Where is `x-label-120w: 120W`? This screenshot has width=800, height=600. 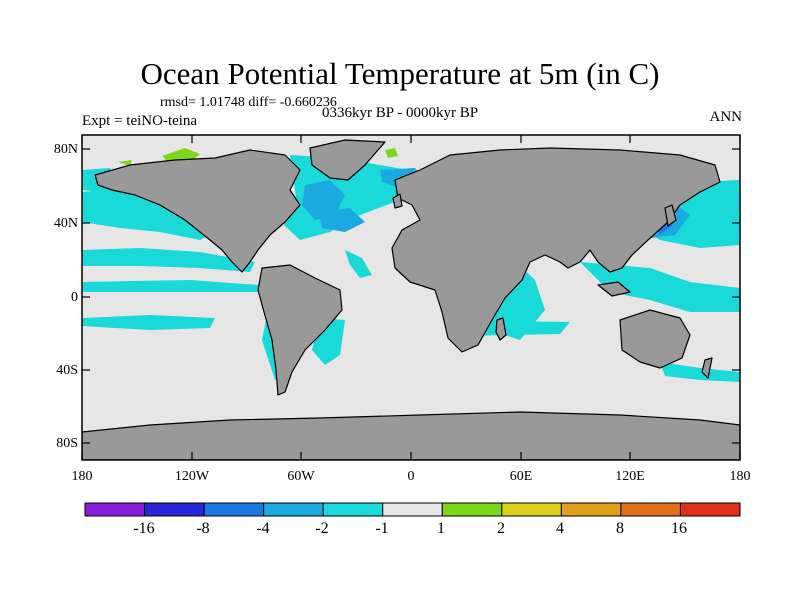 x-label-120w: 120W is located at coordinates (192, 476).